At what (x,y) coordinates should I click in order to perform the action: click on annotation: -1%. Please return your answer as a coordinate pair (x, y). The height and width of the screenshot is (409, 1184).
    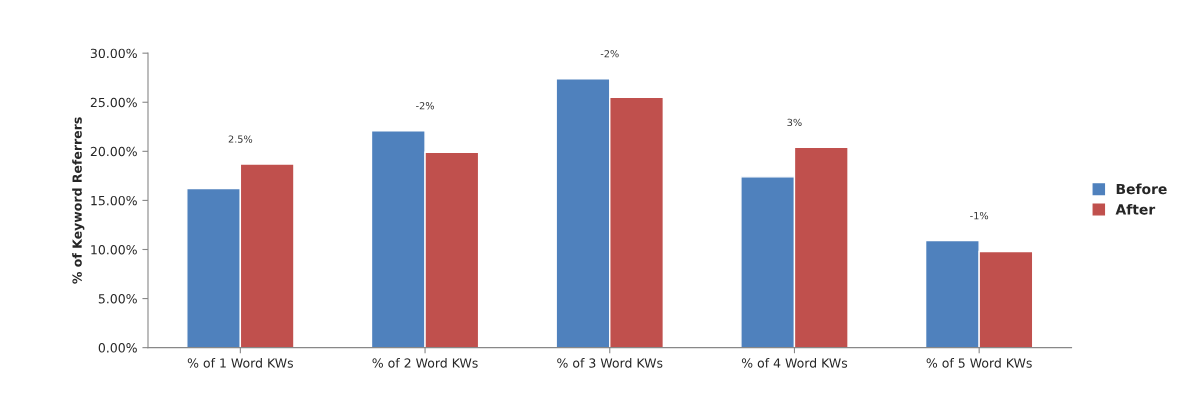
    Looking at the image, I should click on (979, 215).